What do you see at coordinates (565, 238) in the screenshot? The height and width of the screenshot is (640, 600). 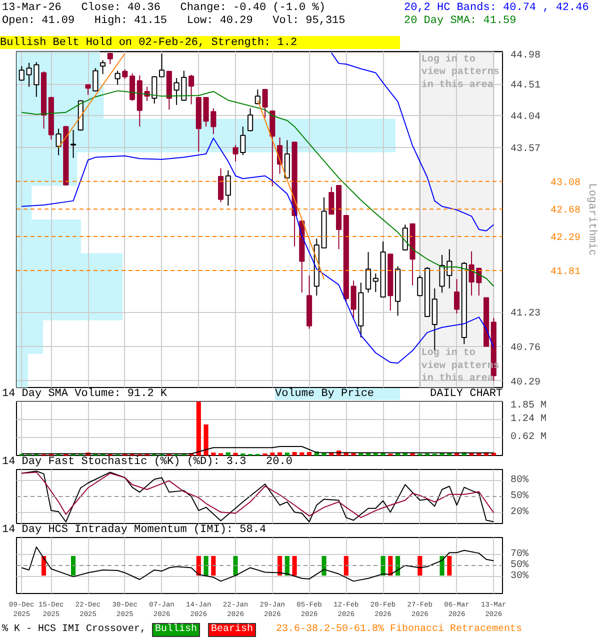 I see `ref-line-label: 42.29` at bounding box center [565, 238].